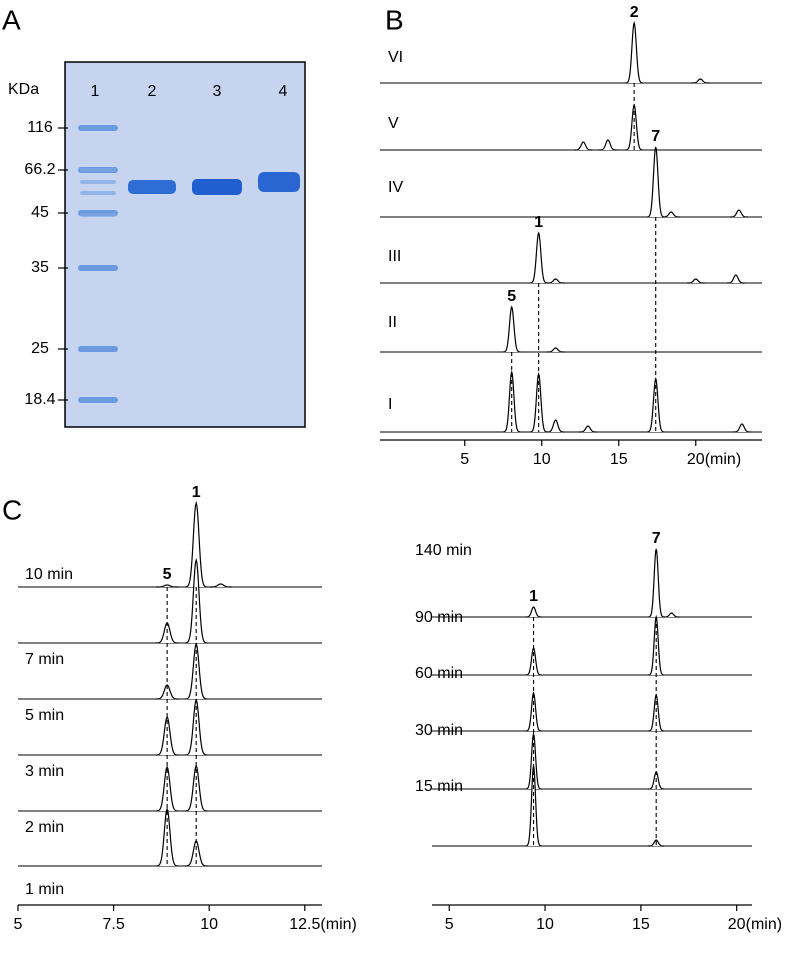  Describe the element at coordinates (217, 91) in the screenshot. I see `lane-label: 3` at that location.